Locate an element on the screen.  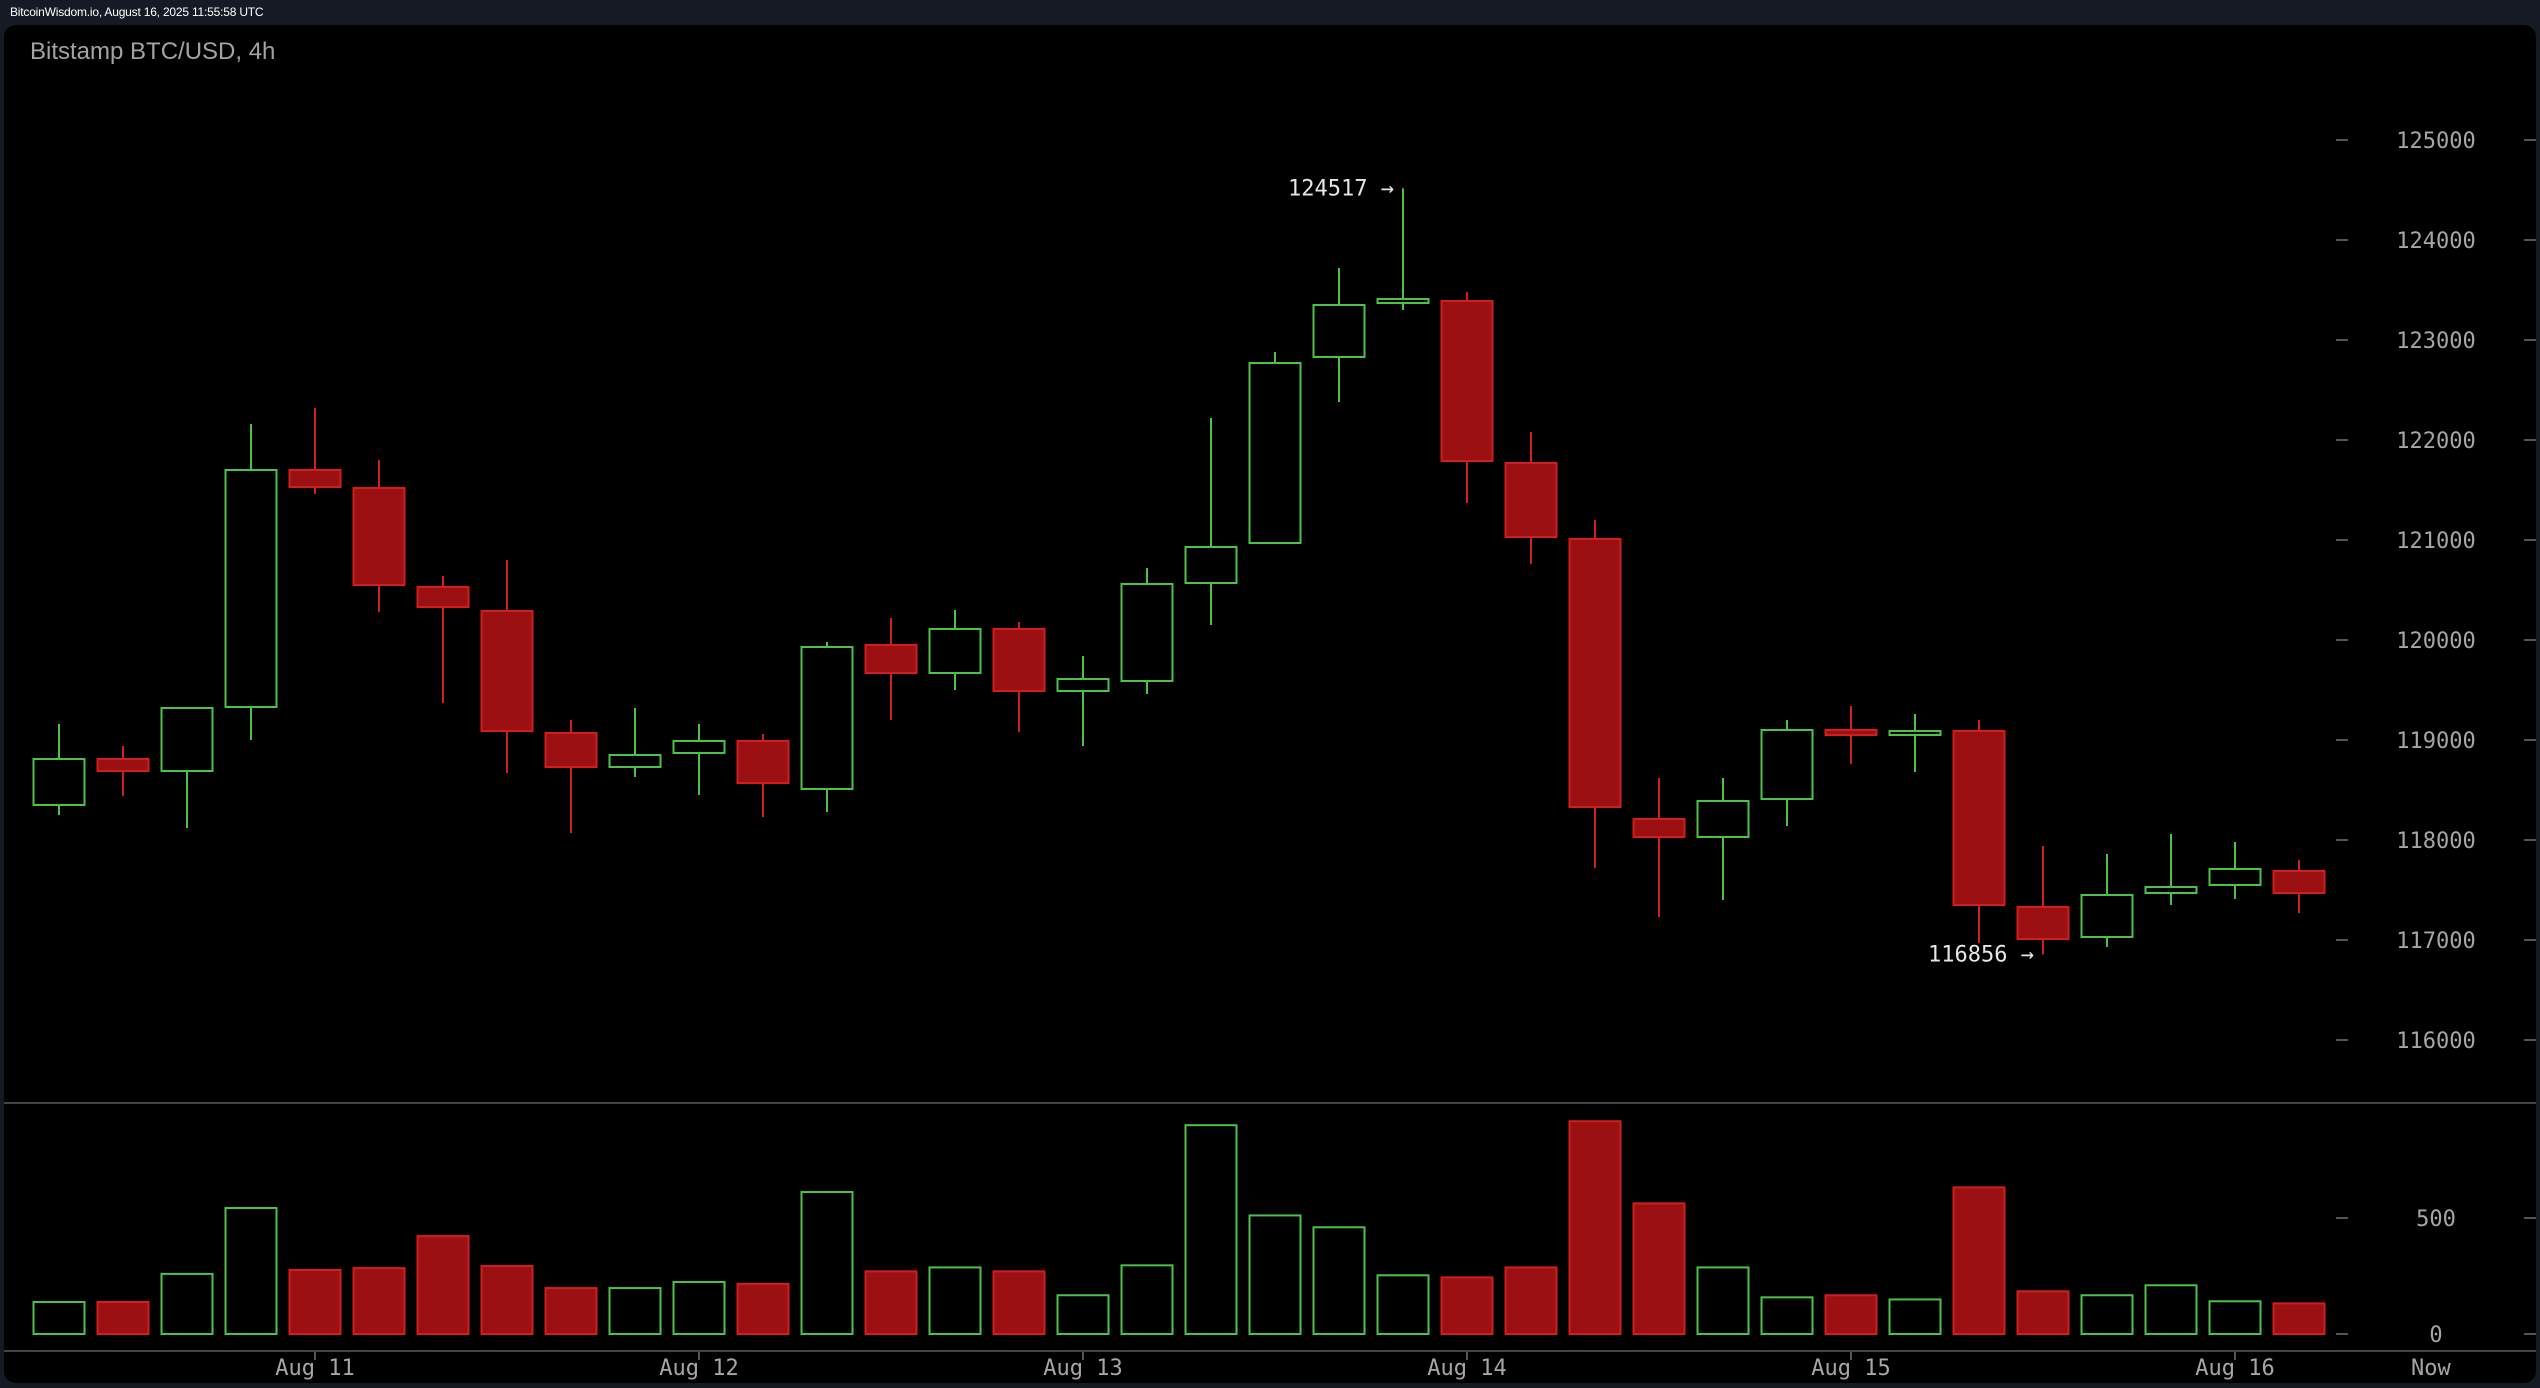
price-tick-label: 121000 is located at coordinates (2435, 541).